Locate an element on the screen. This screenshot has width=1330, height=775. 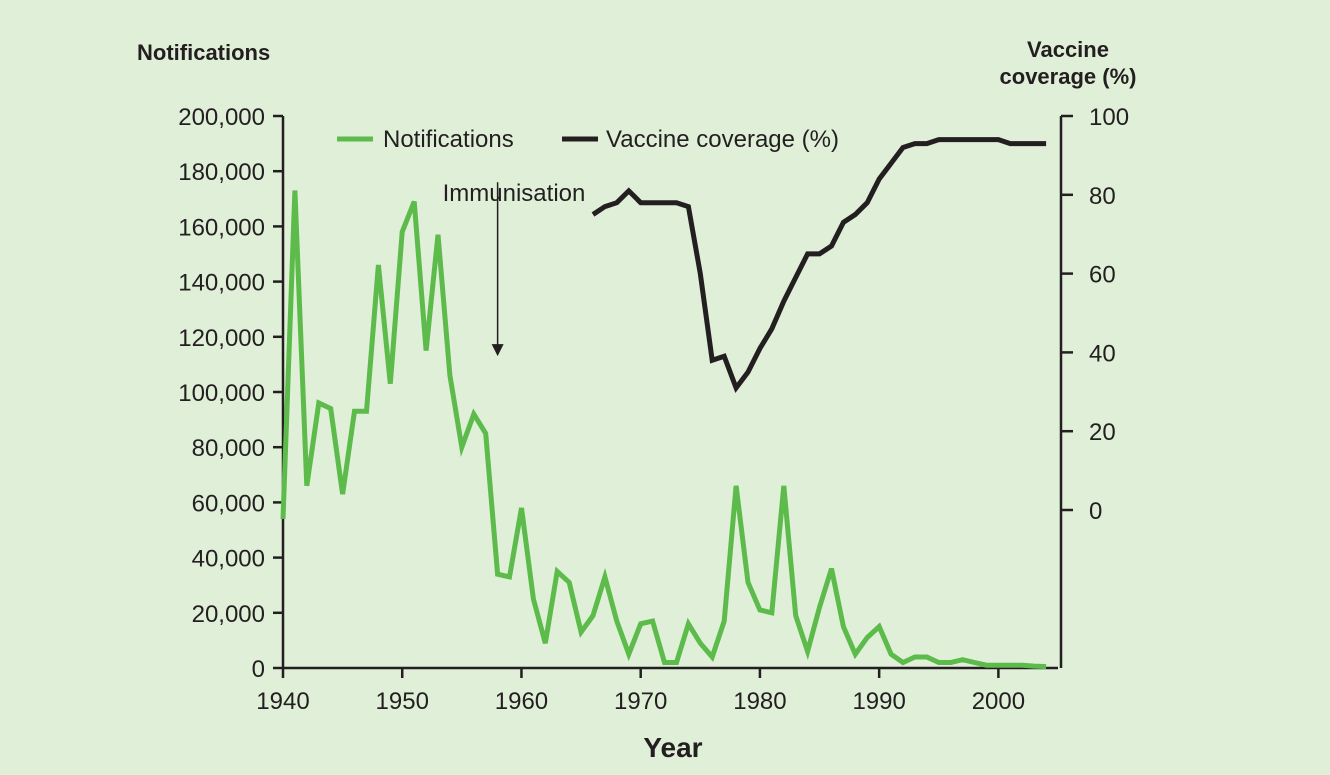
x-tick-label: 1990 is located at coordinates (878, 701).